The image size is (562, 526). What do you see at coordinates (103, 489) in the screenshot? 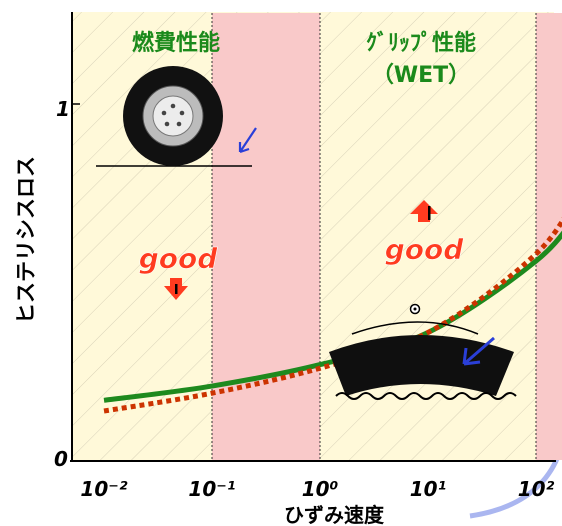
I see `x-tick-label: 10⁻²` at bounding box center [103, 489].